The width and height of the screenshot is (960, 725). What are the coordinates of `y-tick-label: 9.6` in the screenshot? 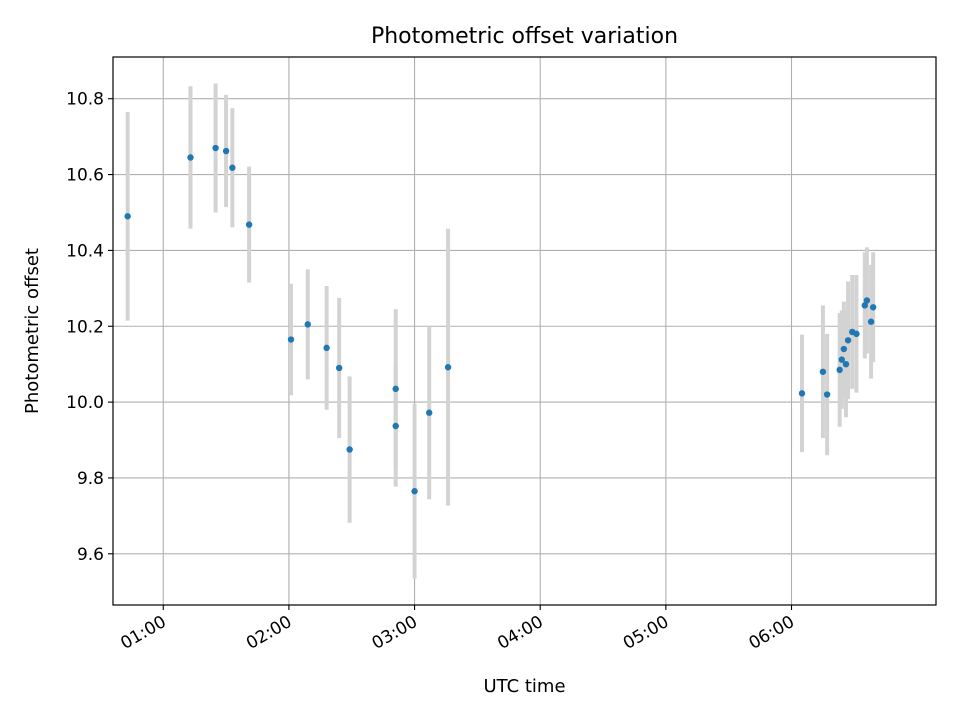 It's located at (90, 555).